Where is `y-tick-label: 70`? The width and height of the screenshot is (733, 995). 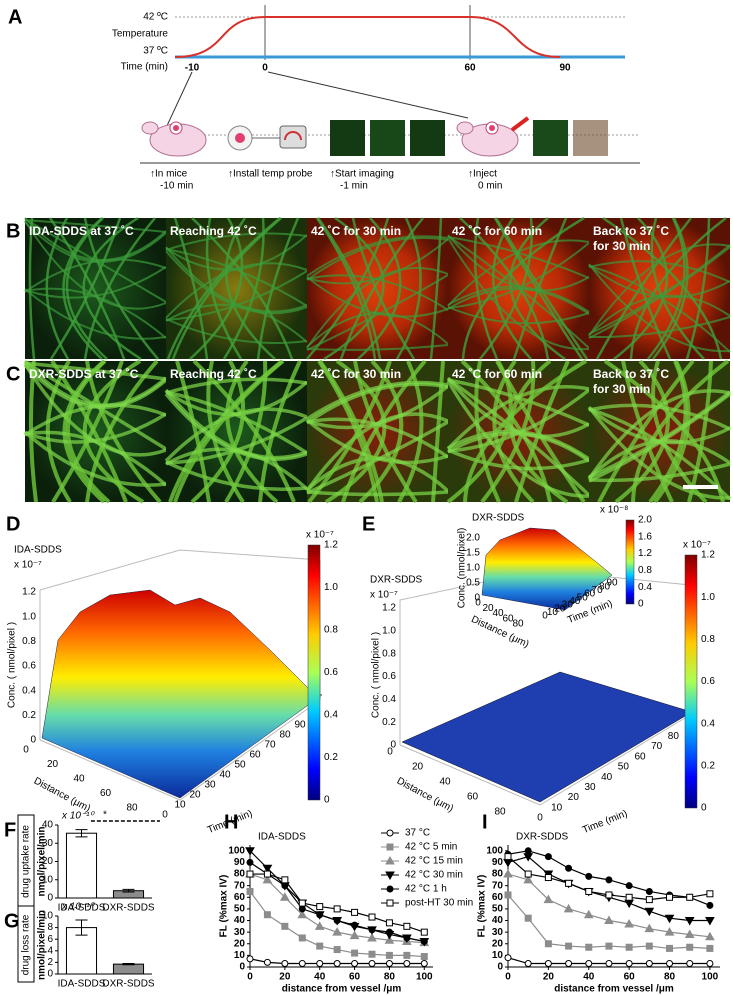
y-tick-label: 70 is located at coordinates (498, 885).